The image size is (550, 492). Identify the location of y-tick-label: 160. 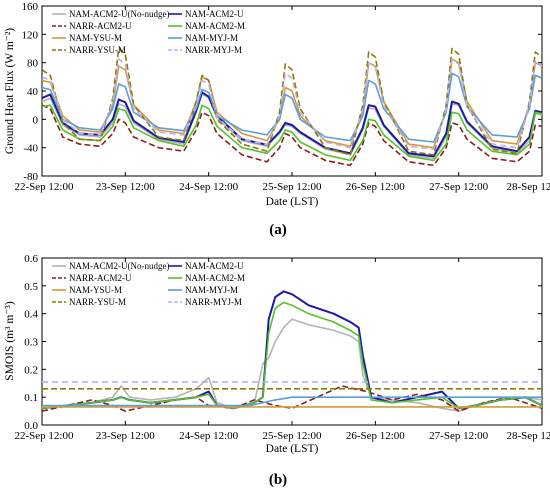
(30, 7).